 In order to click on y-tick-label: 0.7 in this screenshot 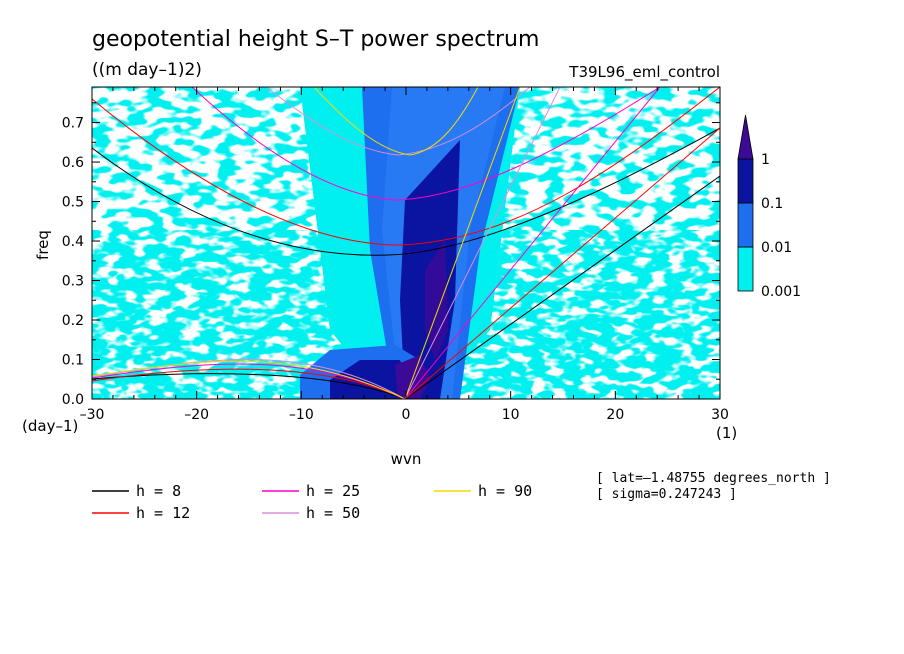, I will do `click(73, 124)`.